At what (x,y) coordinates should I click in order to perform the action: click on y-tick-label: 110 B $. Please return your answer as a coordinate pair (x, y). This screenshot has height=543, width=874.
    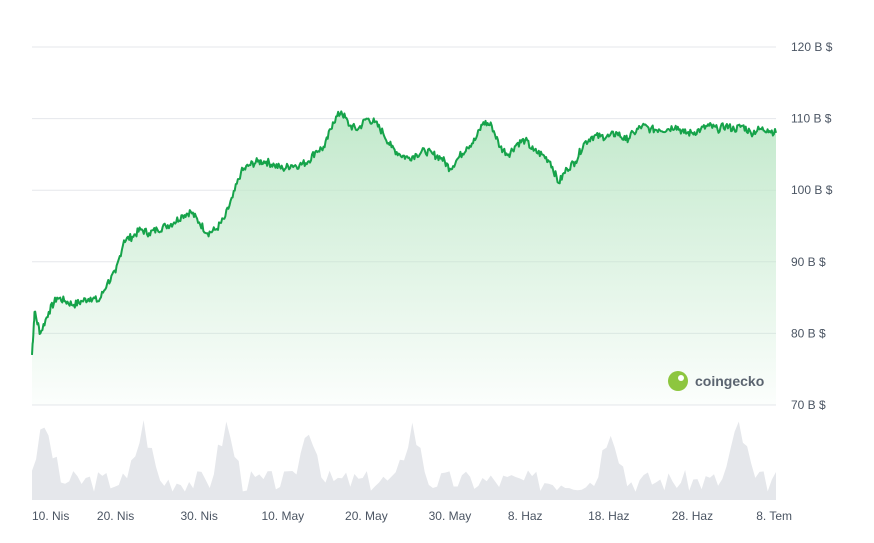
    Looking at the image, I should click on (811, 119).